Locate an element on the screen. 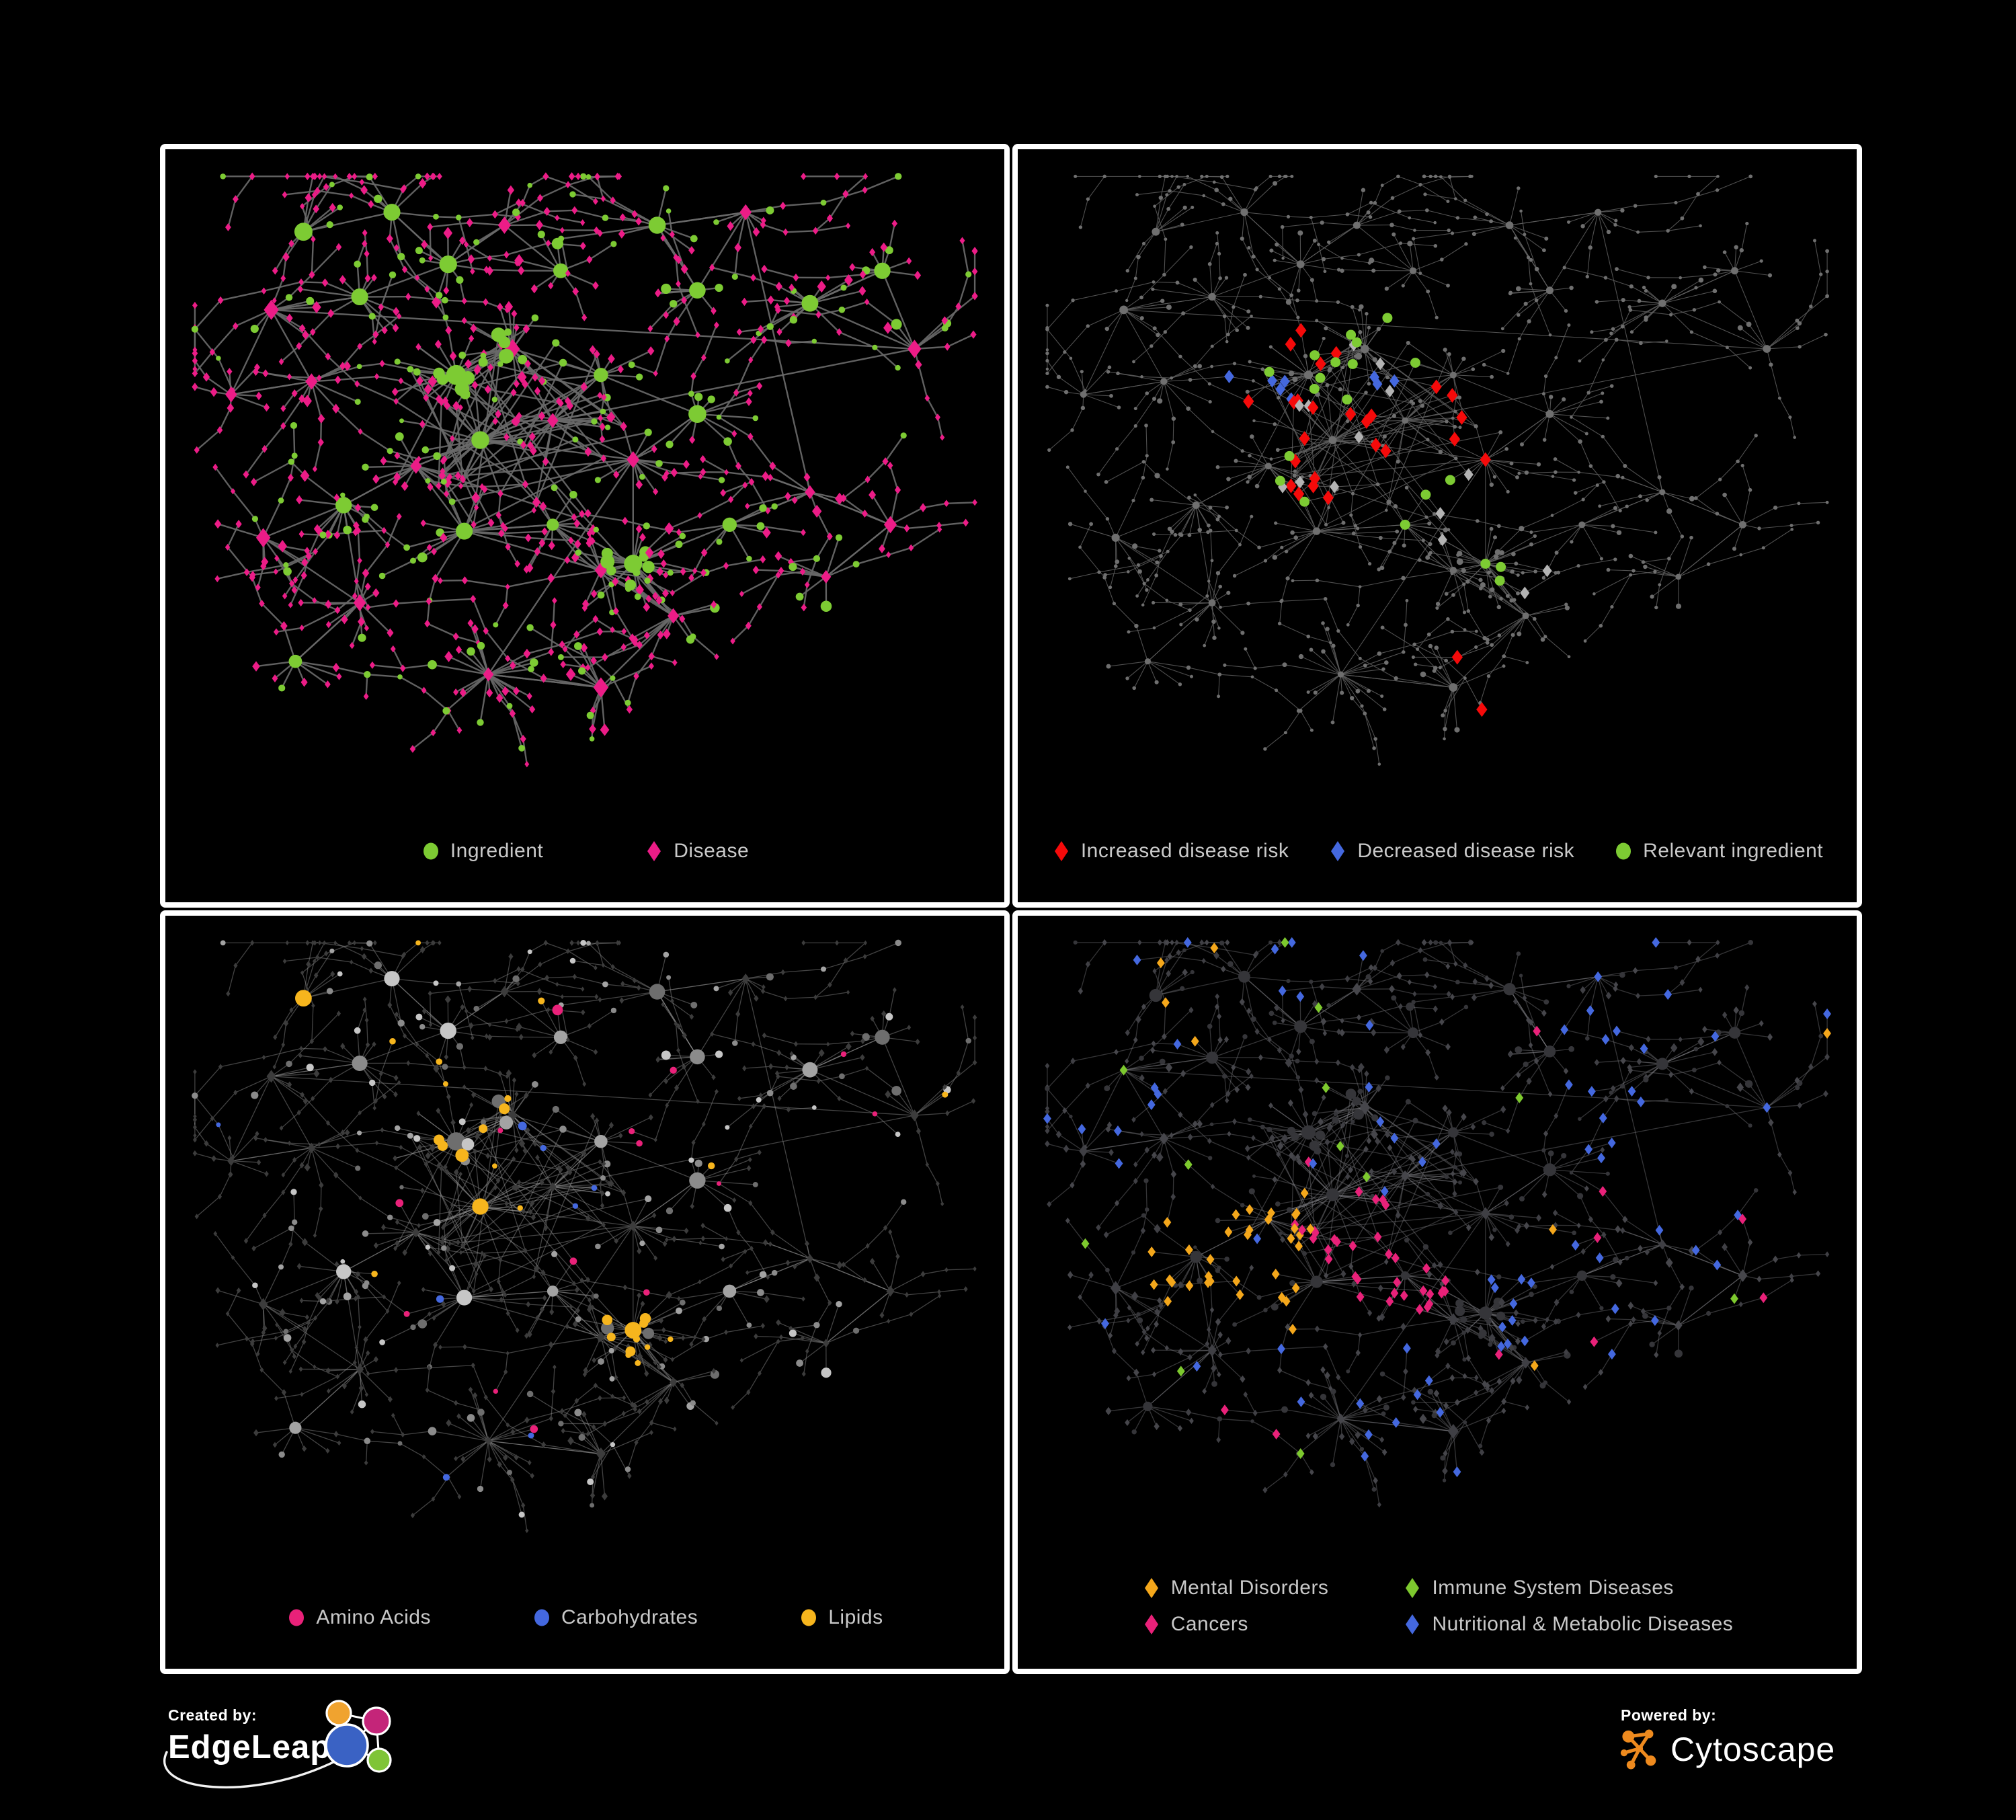  legend-item: Disease is located at coordinates (696, 851).